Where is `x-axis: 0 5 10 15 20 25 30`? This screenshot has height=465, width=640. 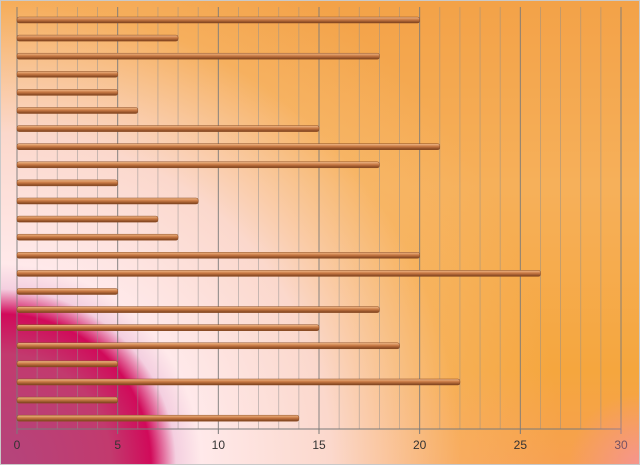
x-axis: 0 5 10 15 20 25 30 is located at coordinates (321, 440).